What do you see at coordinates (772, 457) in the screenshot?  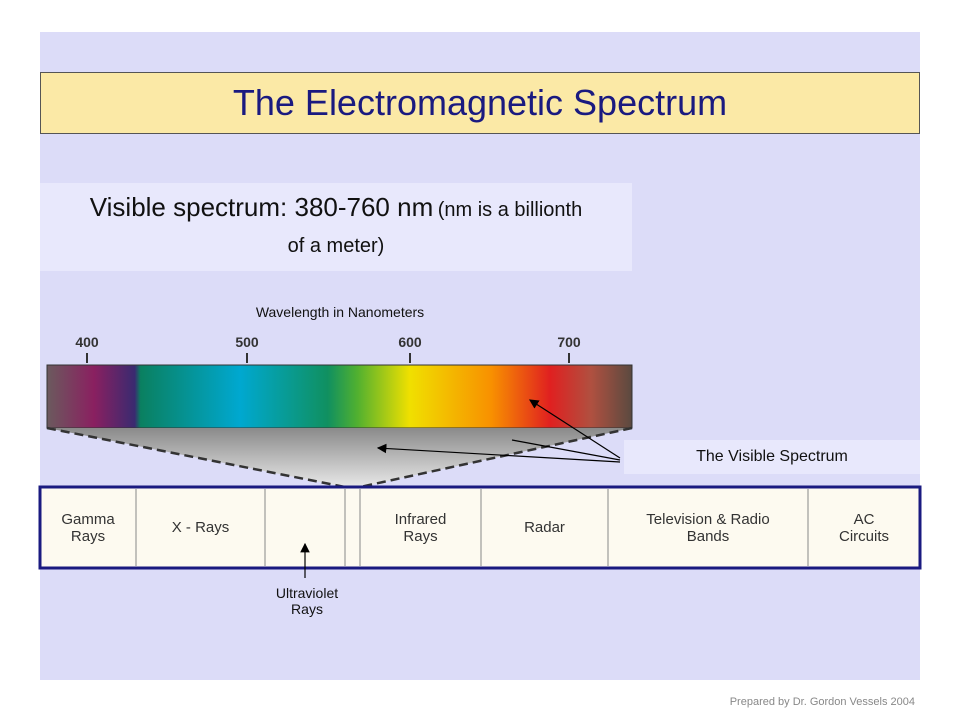 I see `visible-callout: The Visible Spectrum` at bounding box center [772, 457].